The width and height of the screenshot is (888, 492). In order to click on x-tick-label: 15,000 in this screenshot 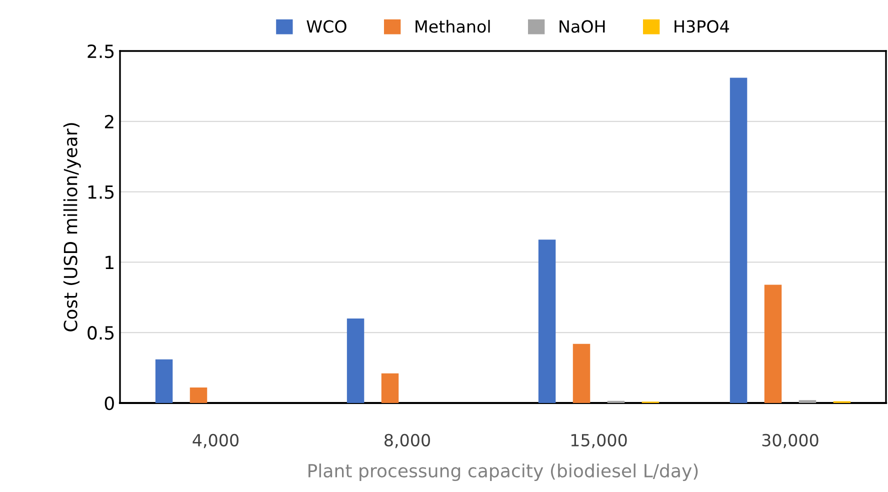, I will do `click(599, 441)`.